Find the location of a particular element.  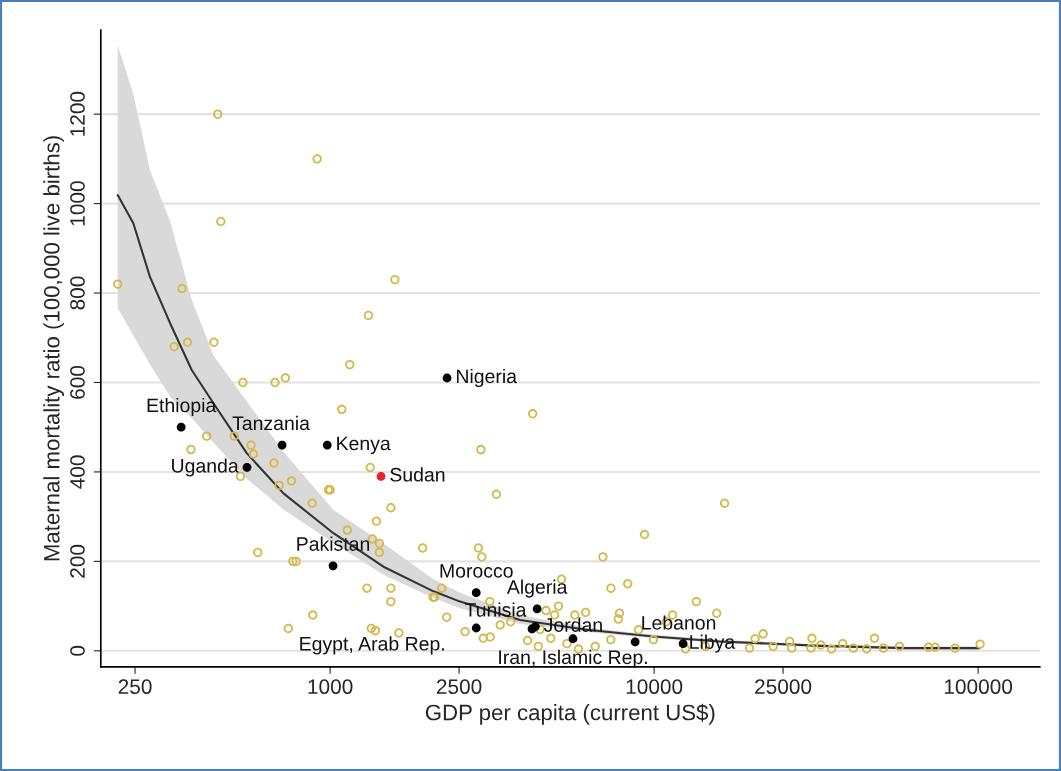

y-tick-label: 400 is located at coordinates (77, 472).